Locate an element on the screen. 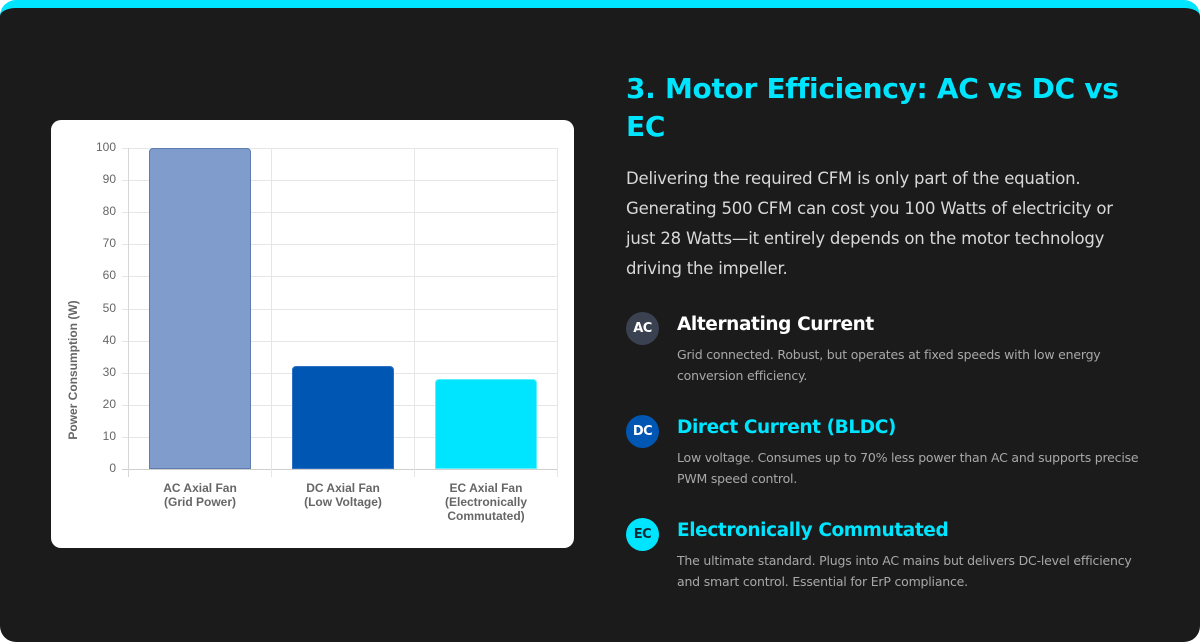  y-tick-label: 90 is located at coordinates (109, 179).